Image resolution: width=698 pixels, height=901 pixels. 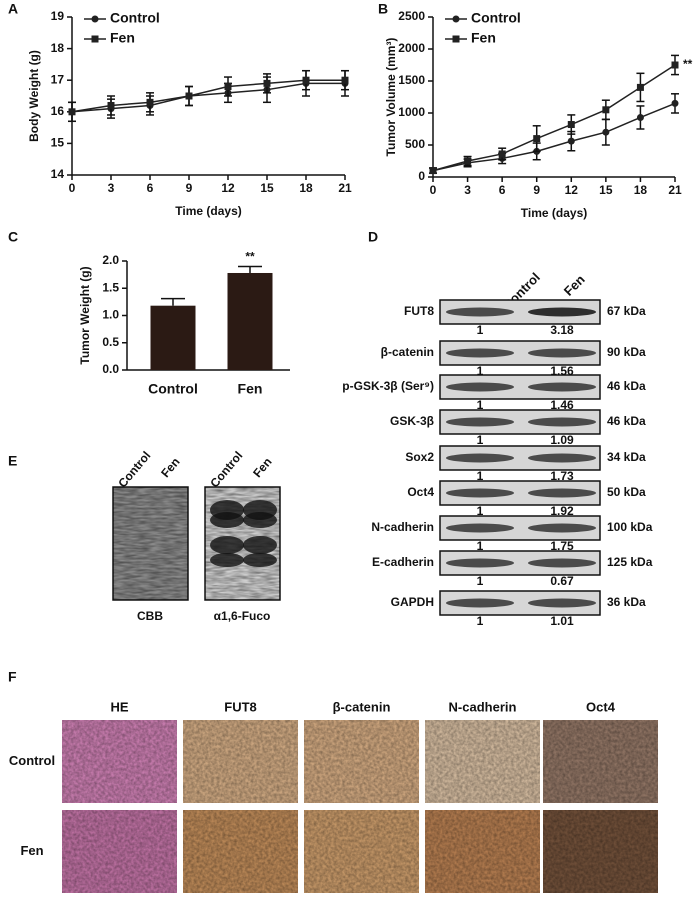 What do you see at coordinates (13, 237) in the screenshot?
I see `panel-letter: C` at bounding box center [13, 237].